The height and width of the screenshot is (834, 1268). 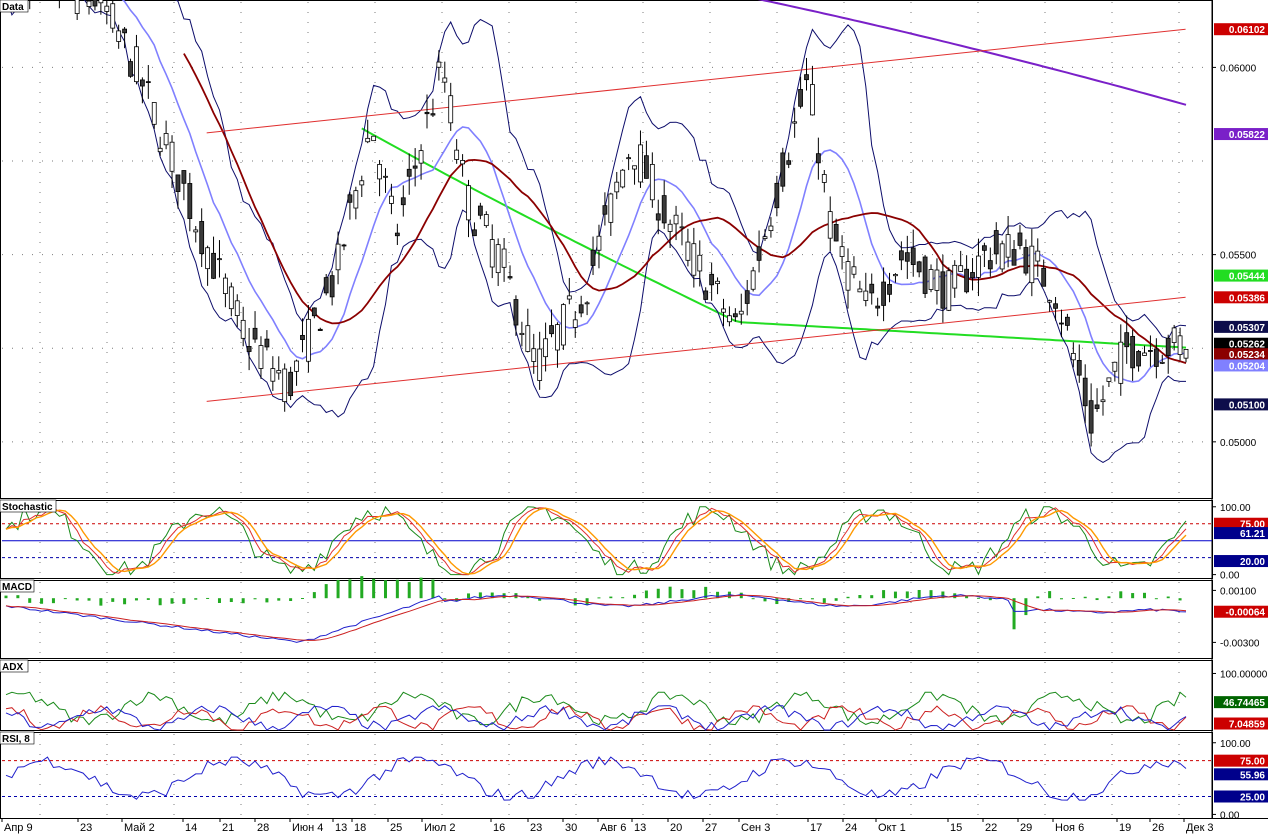 What do you see at coordinates (607, 778) in the screenshot?
I see `rsi-pane` at bounding box center [607, 778].